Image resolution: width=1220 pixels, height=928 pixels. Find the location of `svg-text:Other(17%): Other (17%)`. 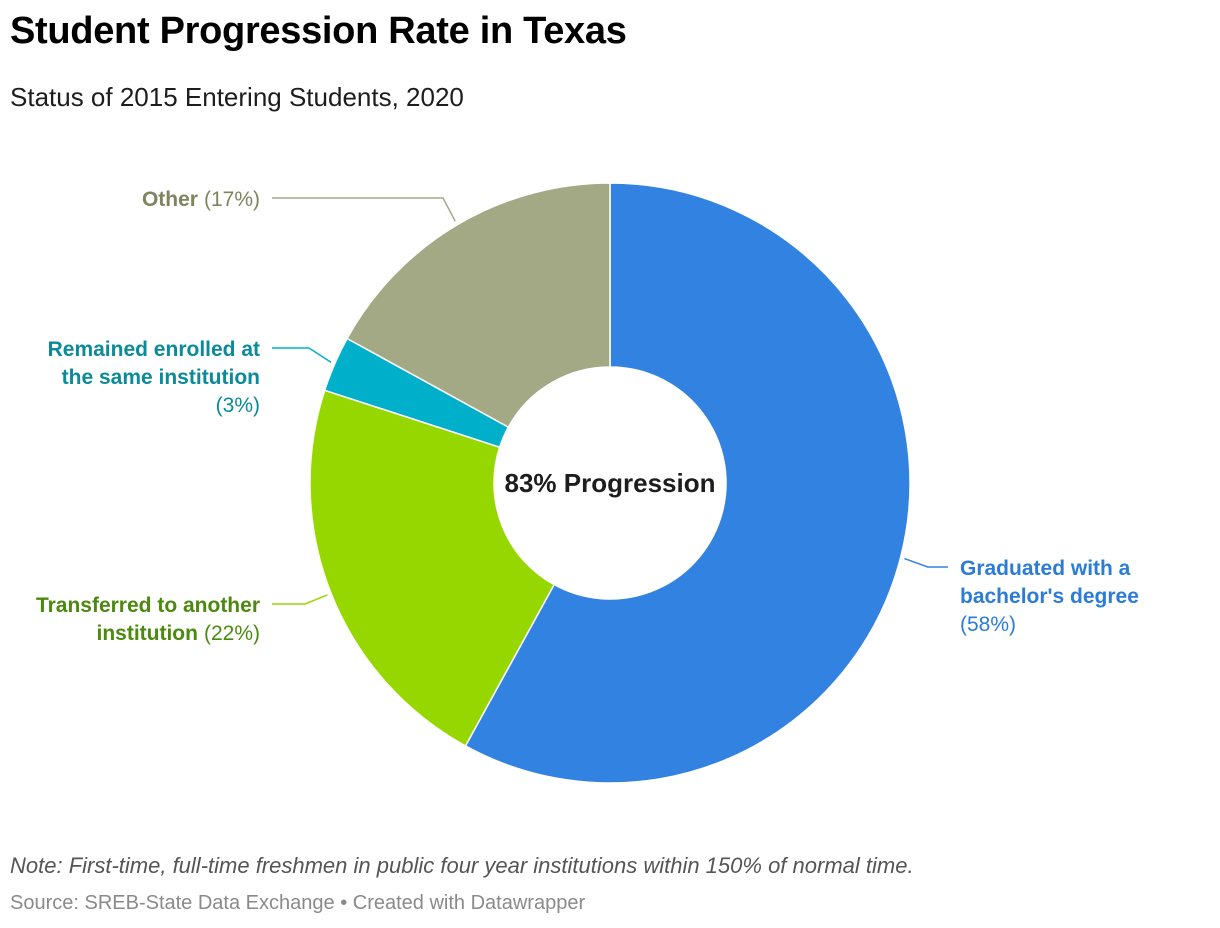

svg-text:Other(17%): Other (17%) is located at coordinates (201, 199).